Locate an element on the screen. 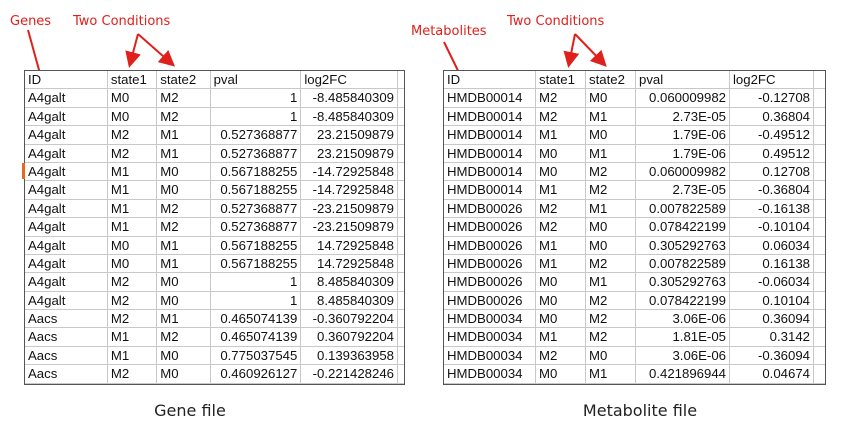  table-cell: -0.360792204 is located at coordinates (349, 319).